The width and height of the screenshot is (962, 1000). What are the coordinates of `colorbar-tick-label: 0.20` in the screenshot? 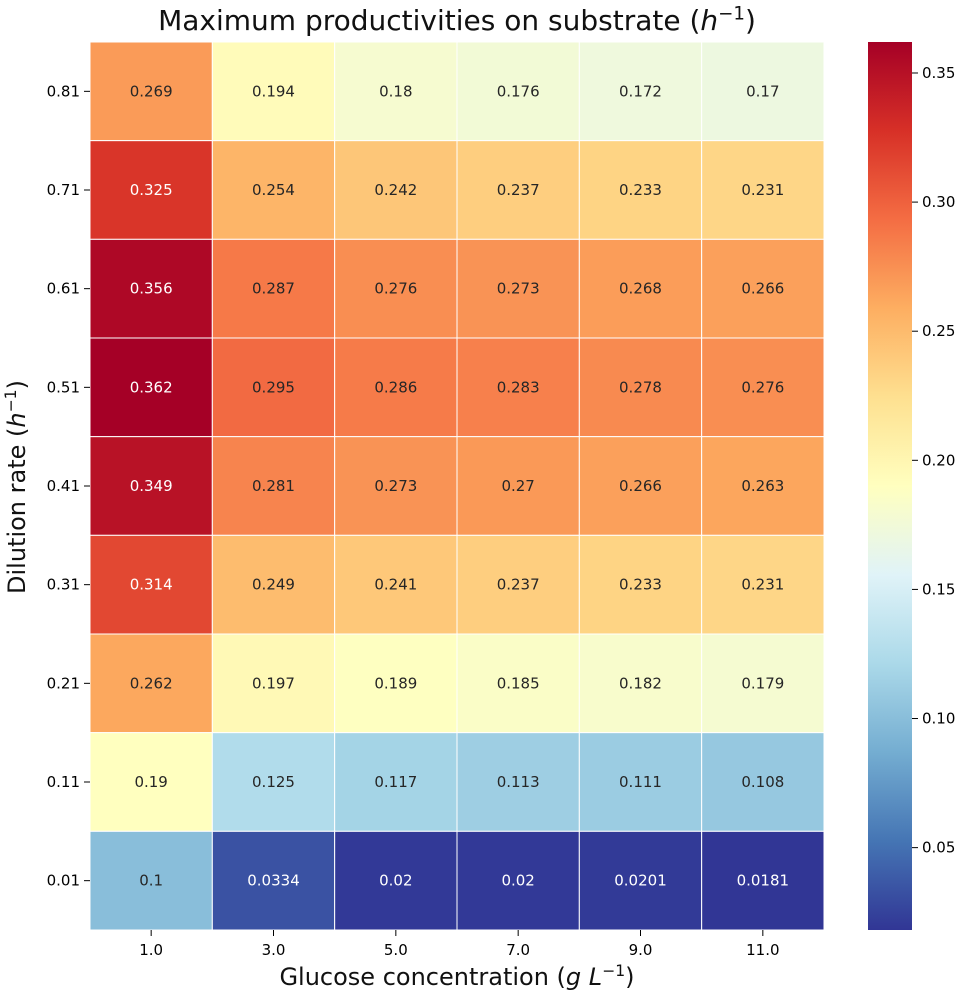 It's located at (938, 460).